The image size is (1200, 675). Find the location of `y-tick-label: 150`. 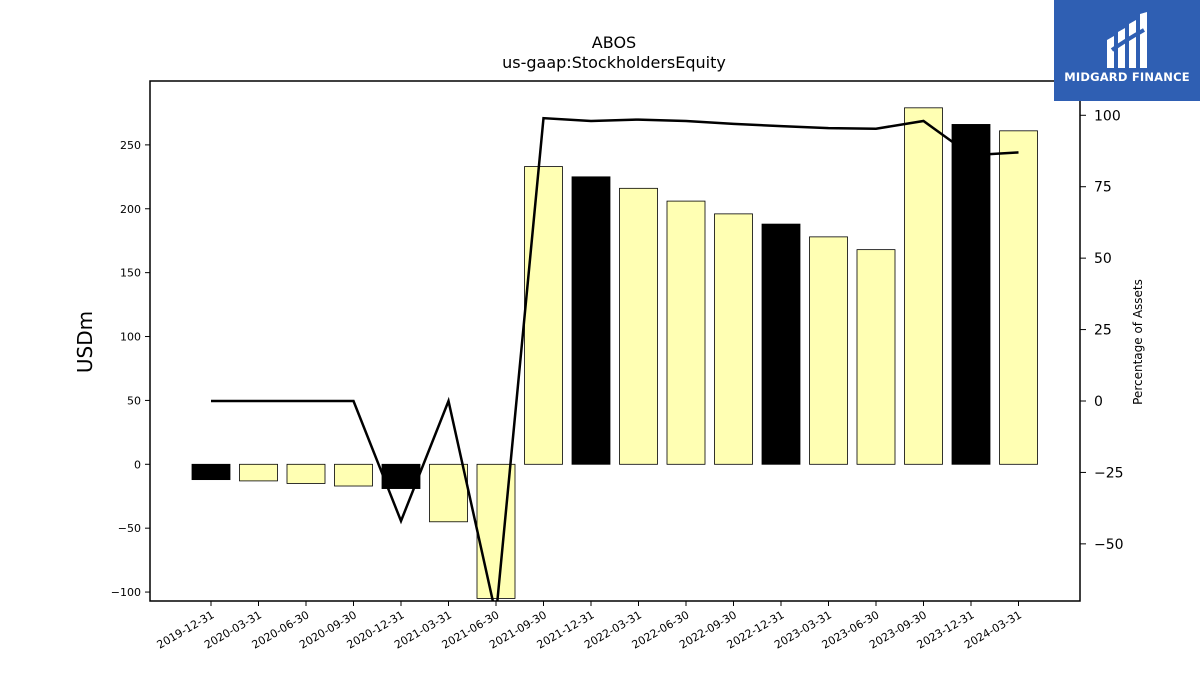

y-tick-label: 150 is located at coordinates (130, 273).